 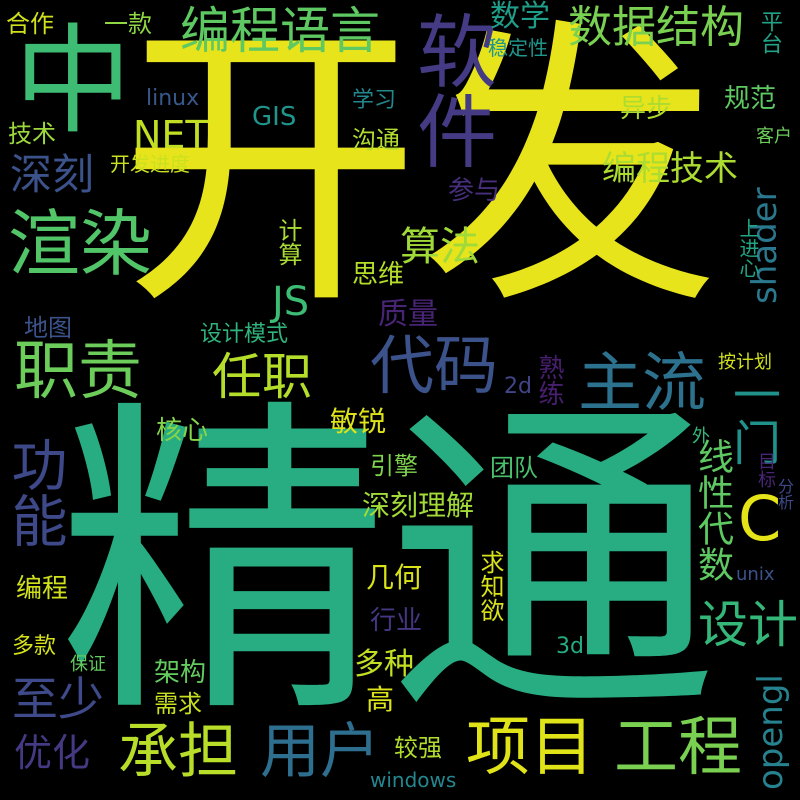 I want to click on word-shuju-jiegou: 数据结构, so click(x=656, y=27).